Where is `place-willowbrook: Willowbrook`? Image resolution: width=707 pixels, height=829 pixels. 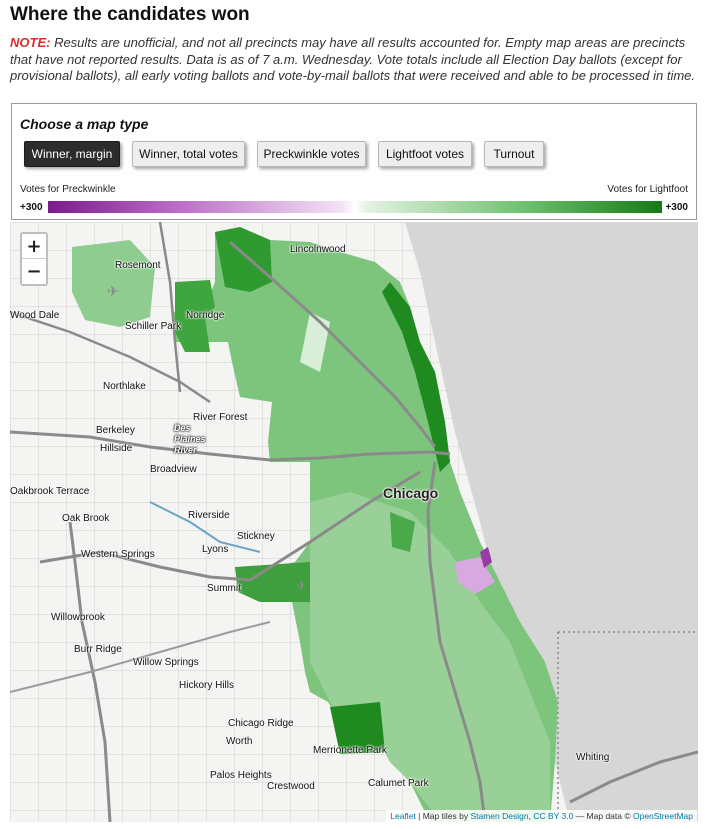 place-willowbrook: Willowbrook is located at coordinates (78, 617).